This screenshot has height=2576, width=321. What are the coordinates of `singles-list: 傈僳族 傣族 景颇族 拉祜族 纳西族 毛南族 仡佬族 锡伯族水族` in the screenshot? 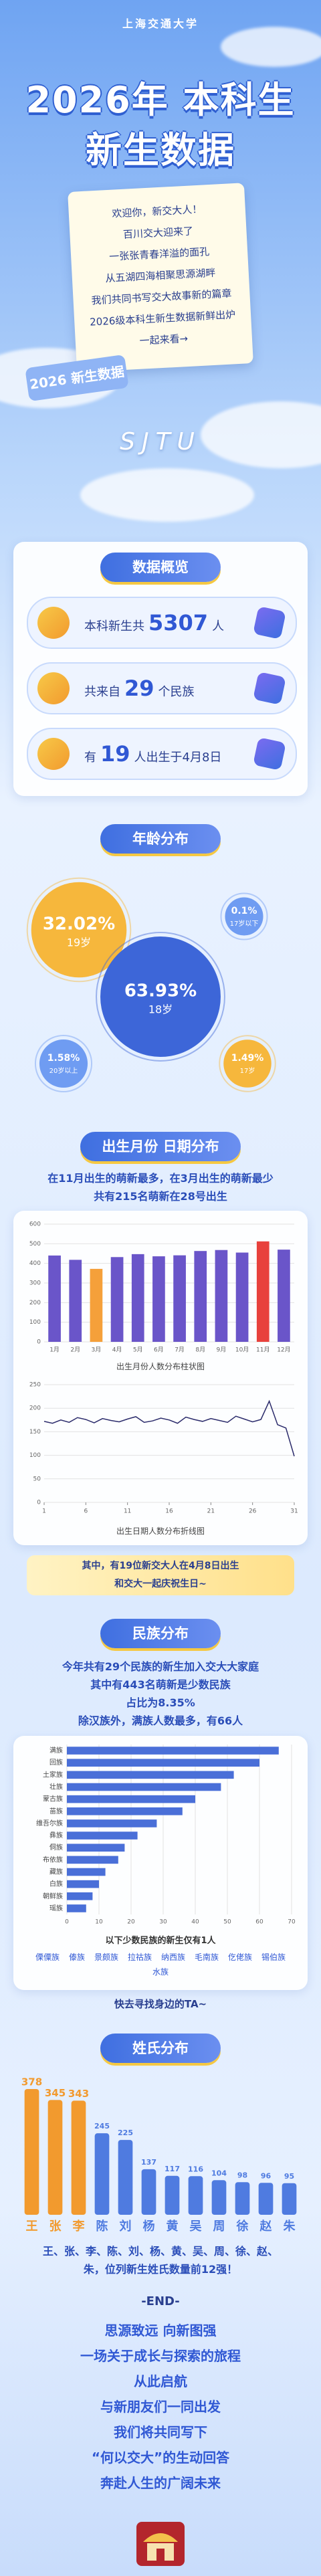 It's located at (160, 1964).